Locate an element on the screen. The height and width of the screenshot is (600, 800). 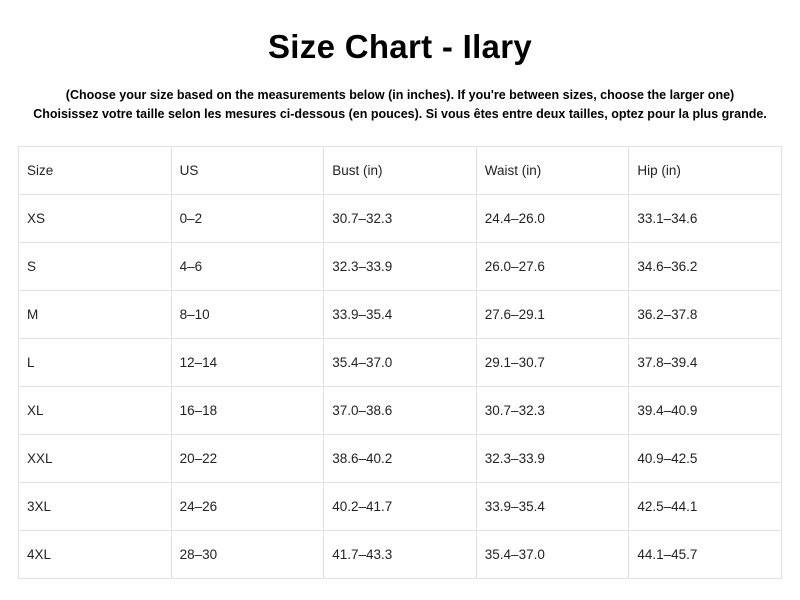
table-cell: 24.4–26.0 is located at coordinates (552, 218).